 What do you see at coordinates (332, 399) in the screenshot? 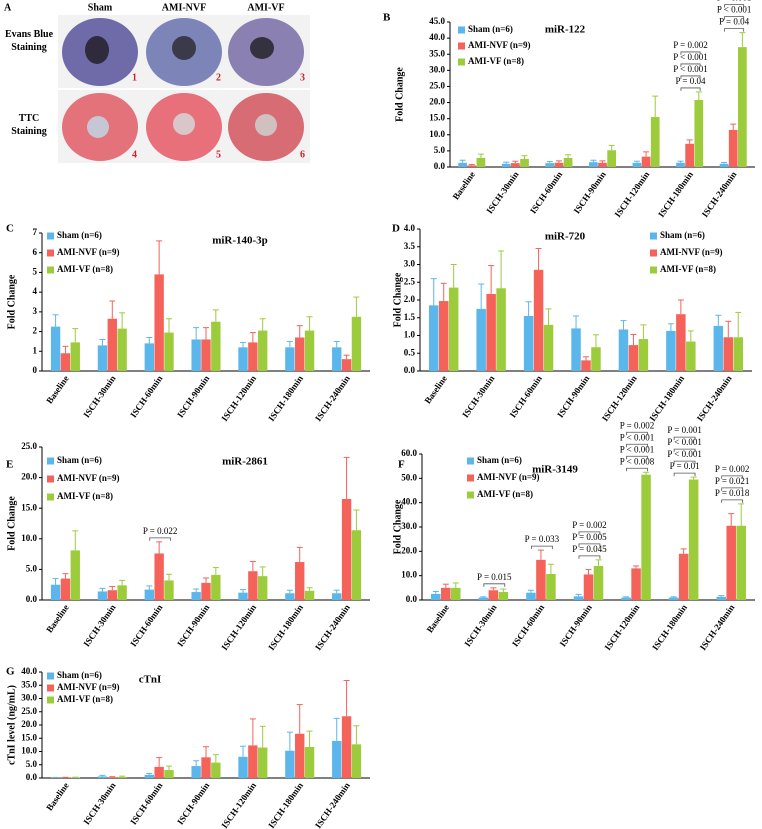
I see `x-tick-label: ISCH-240min` at bounding box center [332, 399].